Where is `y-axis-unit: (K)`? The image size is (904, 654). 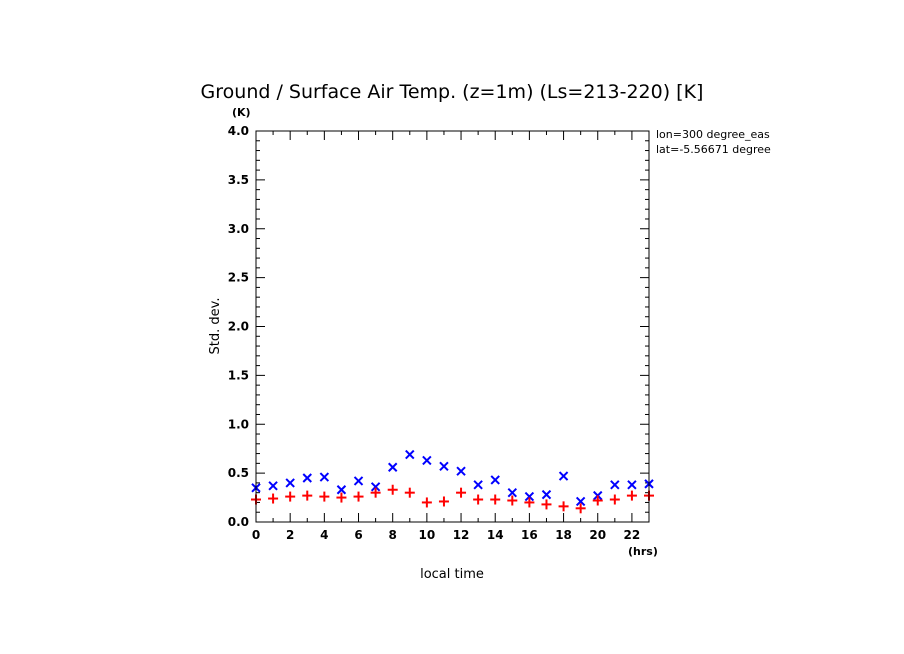
y-axis-unit: (K) is located at coordinates (241, 112).